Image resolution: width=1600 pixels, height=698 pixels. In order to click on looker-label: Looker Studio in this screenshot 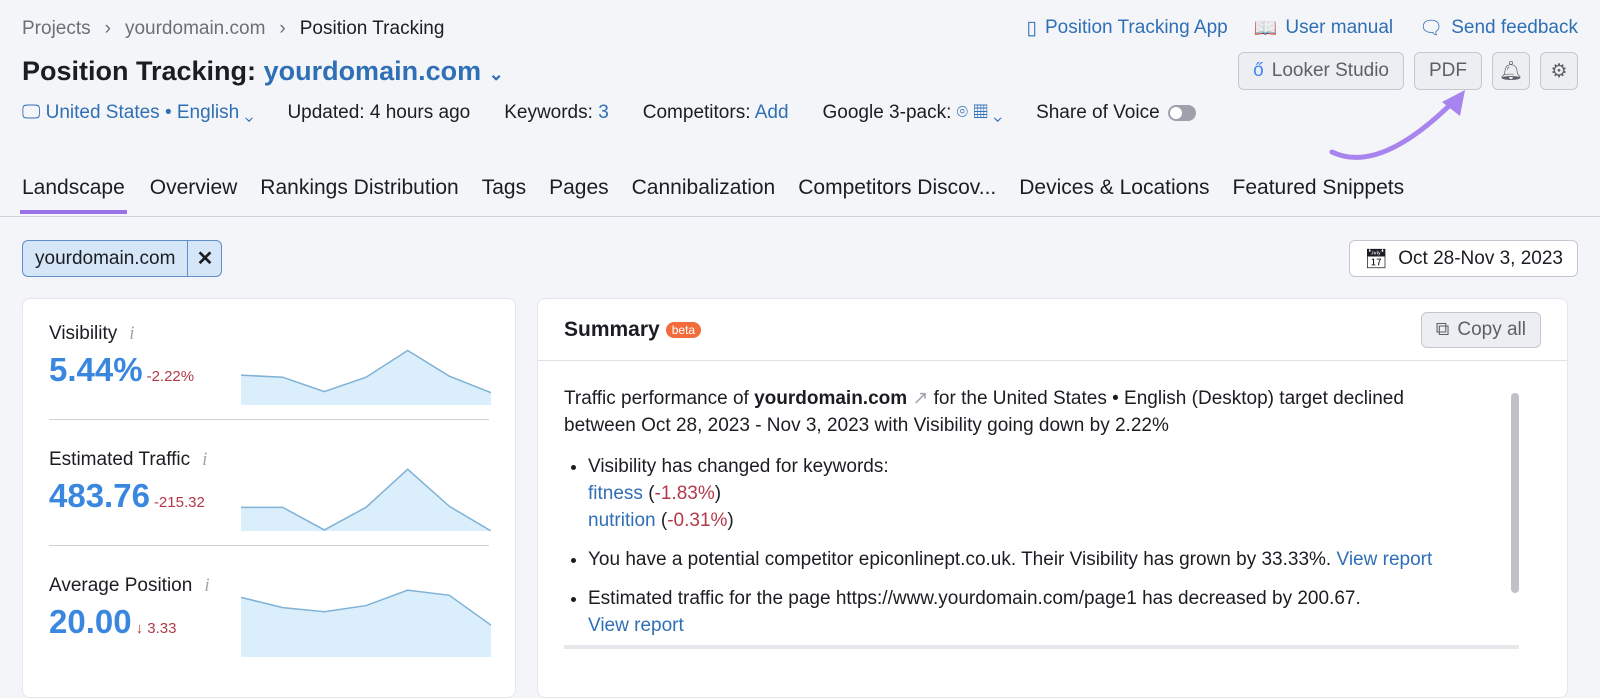, I will do `click(1330, 70)`.